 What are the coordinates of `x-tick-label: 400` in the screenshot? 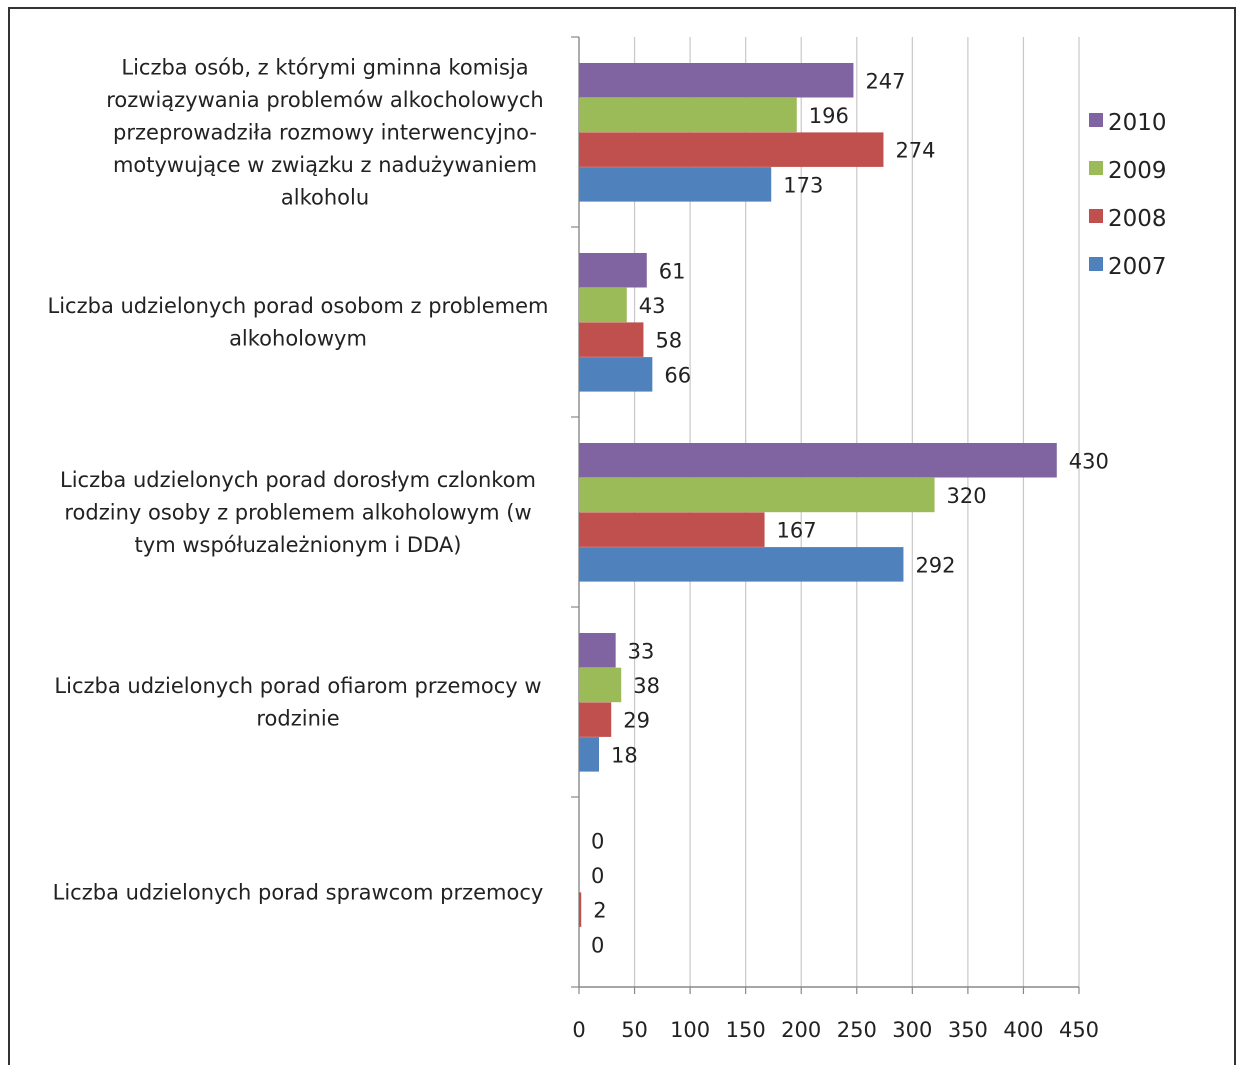 It's located at (1023, 1030).